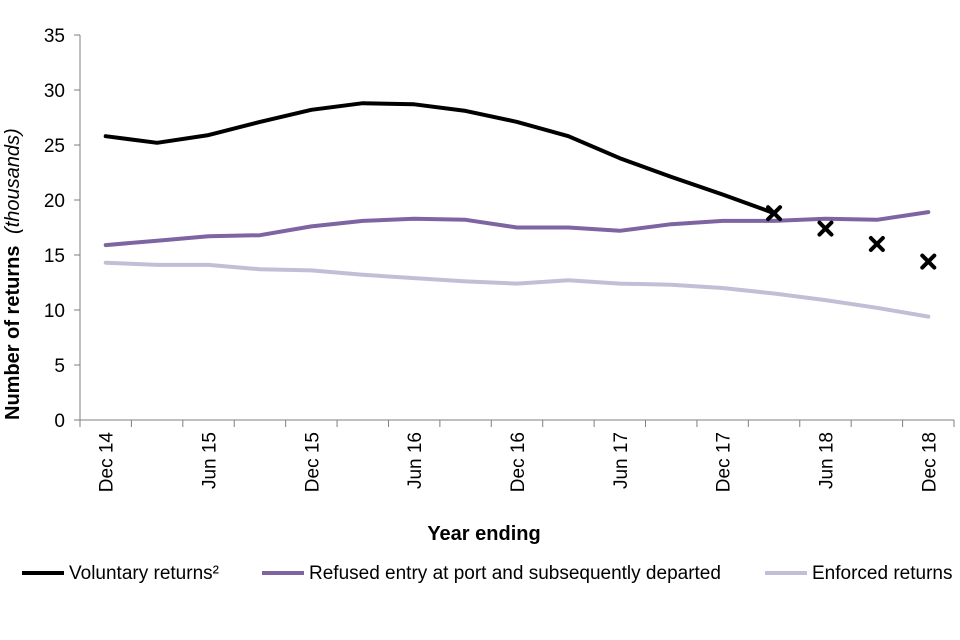  I want to click on y-axis-title-main: Number of returns, so click(13, 333).